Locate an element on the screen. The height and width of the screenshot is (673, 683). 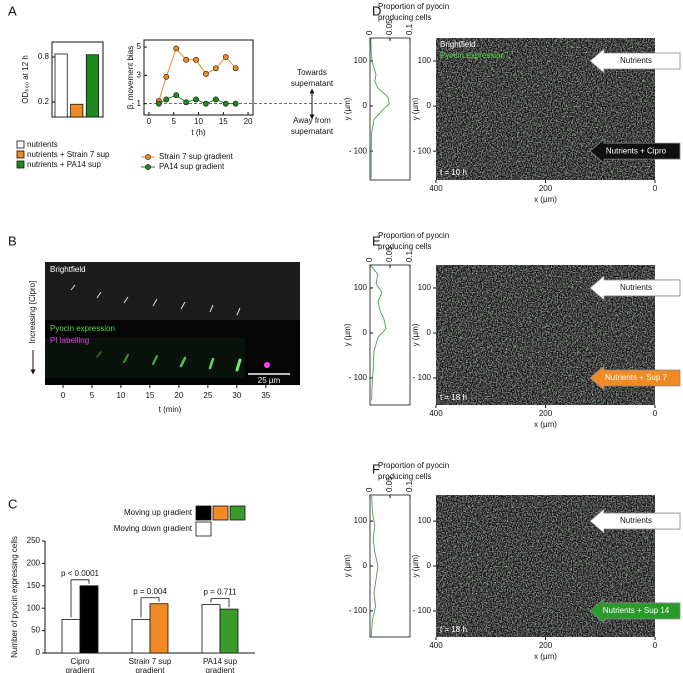
profile-frame is located at coordinates (390, 566).